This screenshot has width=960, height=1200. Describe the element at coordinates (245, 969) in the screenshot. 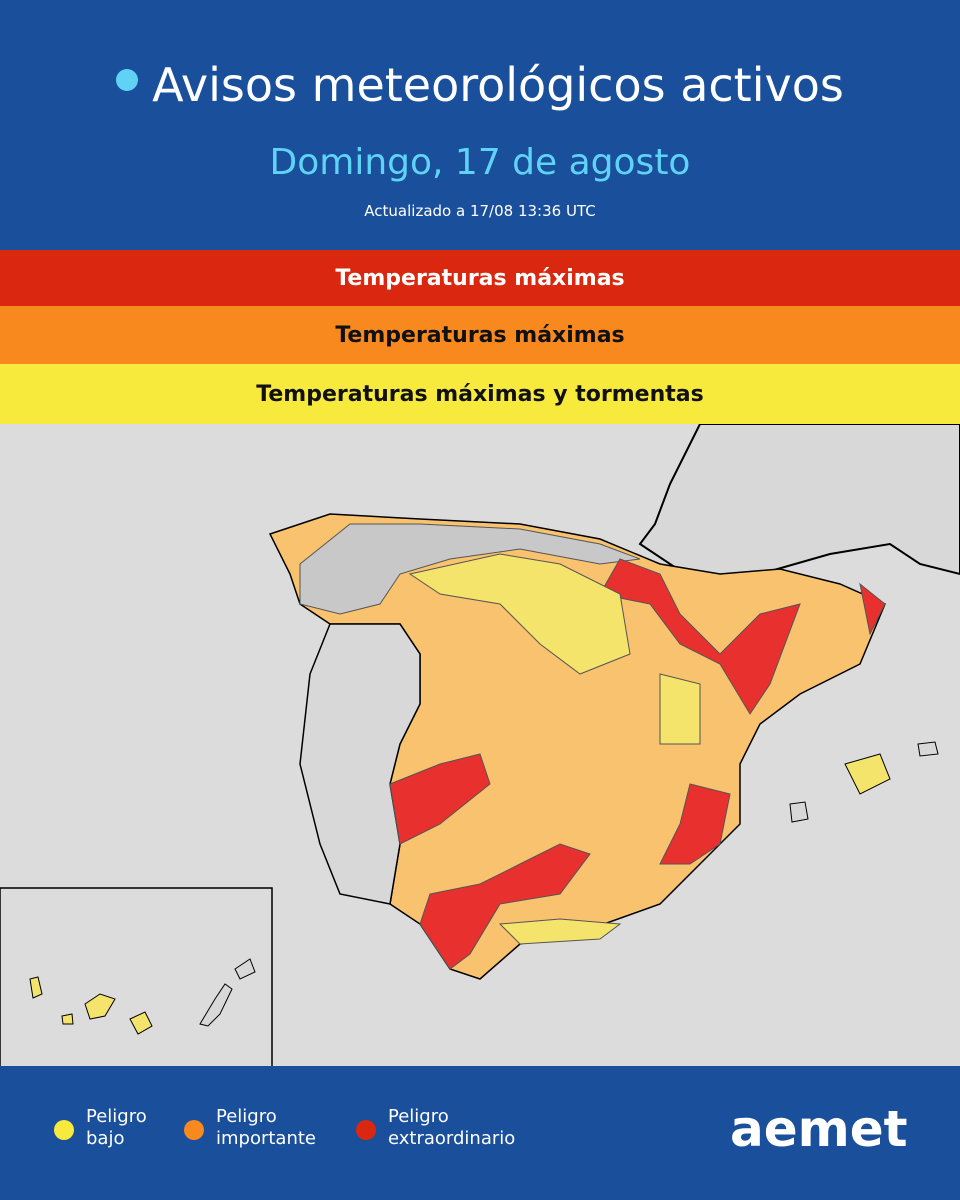

I see `lanzarote` at that location.